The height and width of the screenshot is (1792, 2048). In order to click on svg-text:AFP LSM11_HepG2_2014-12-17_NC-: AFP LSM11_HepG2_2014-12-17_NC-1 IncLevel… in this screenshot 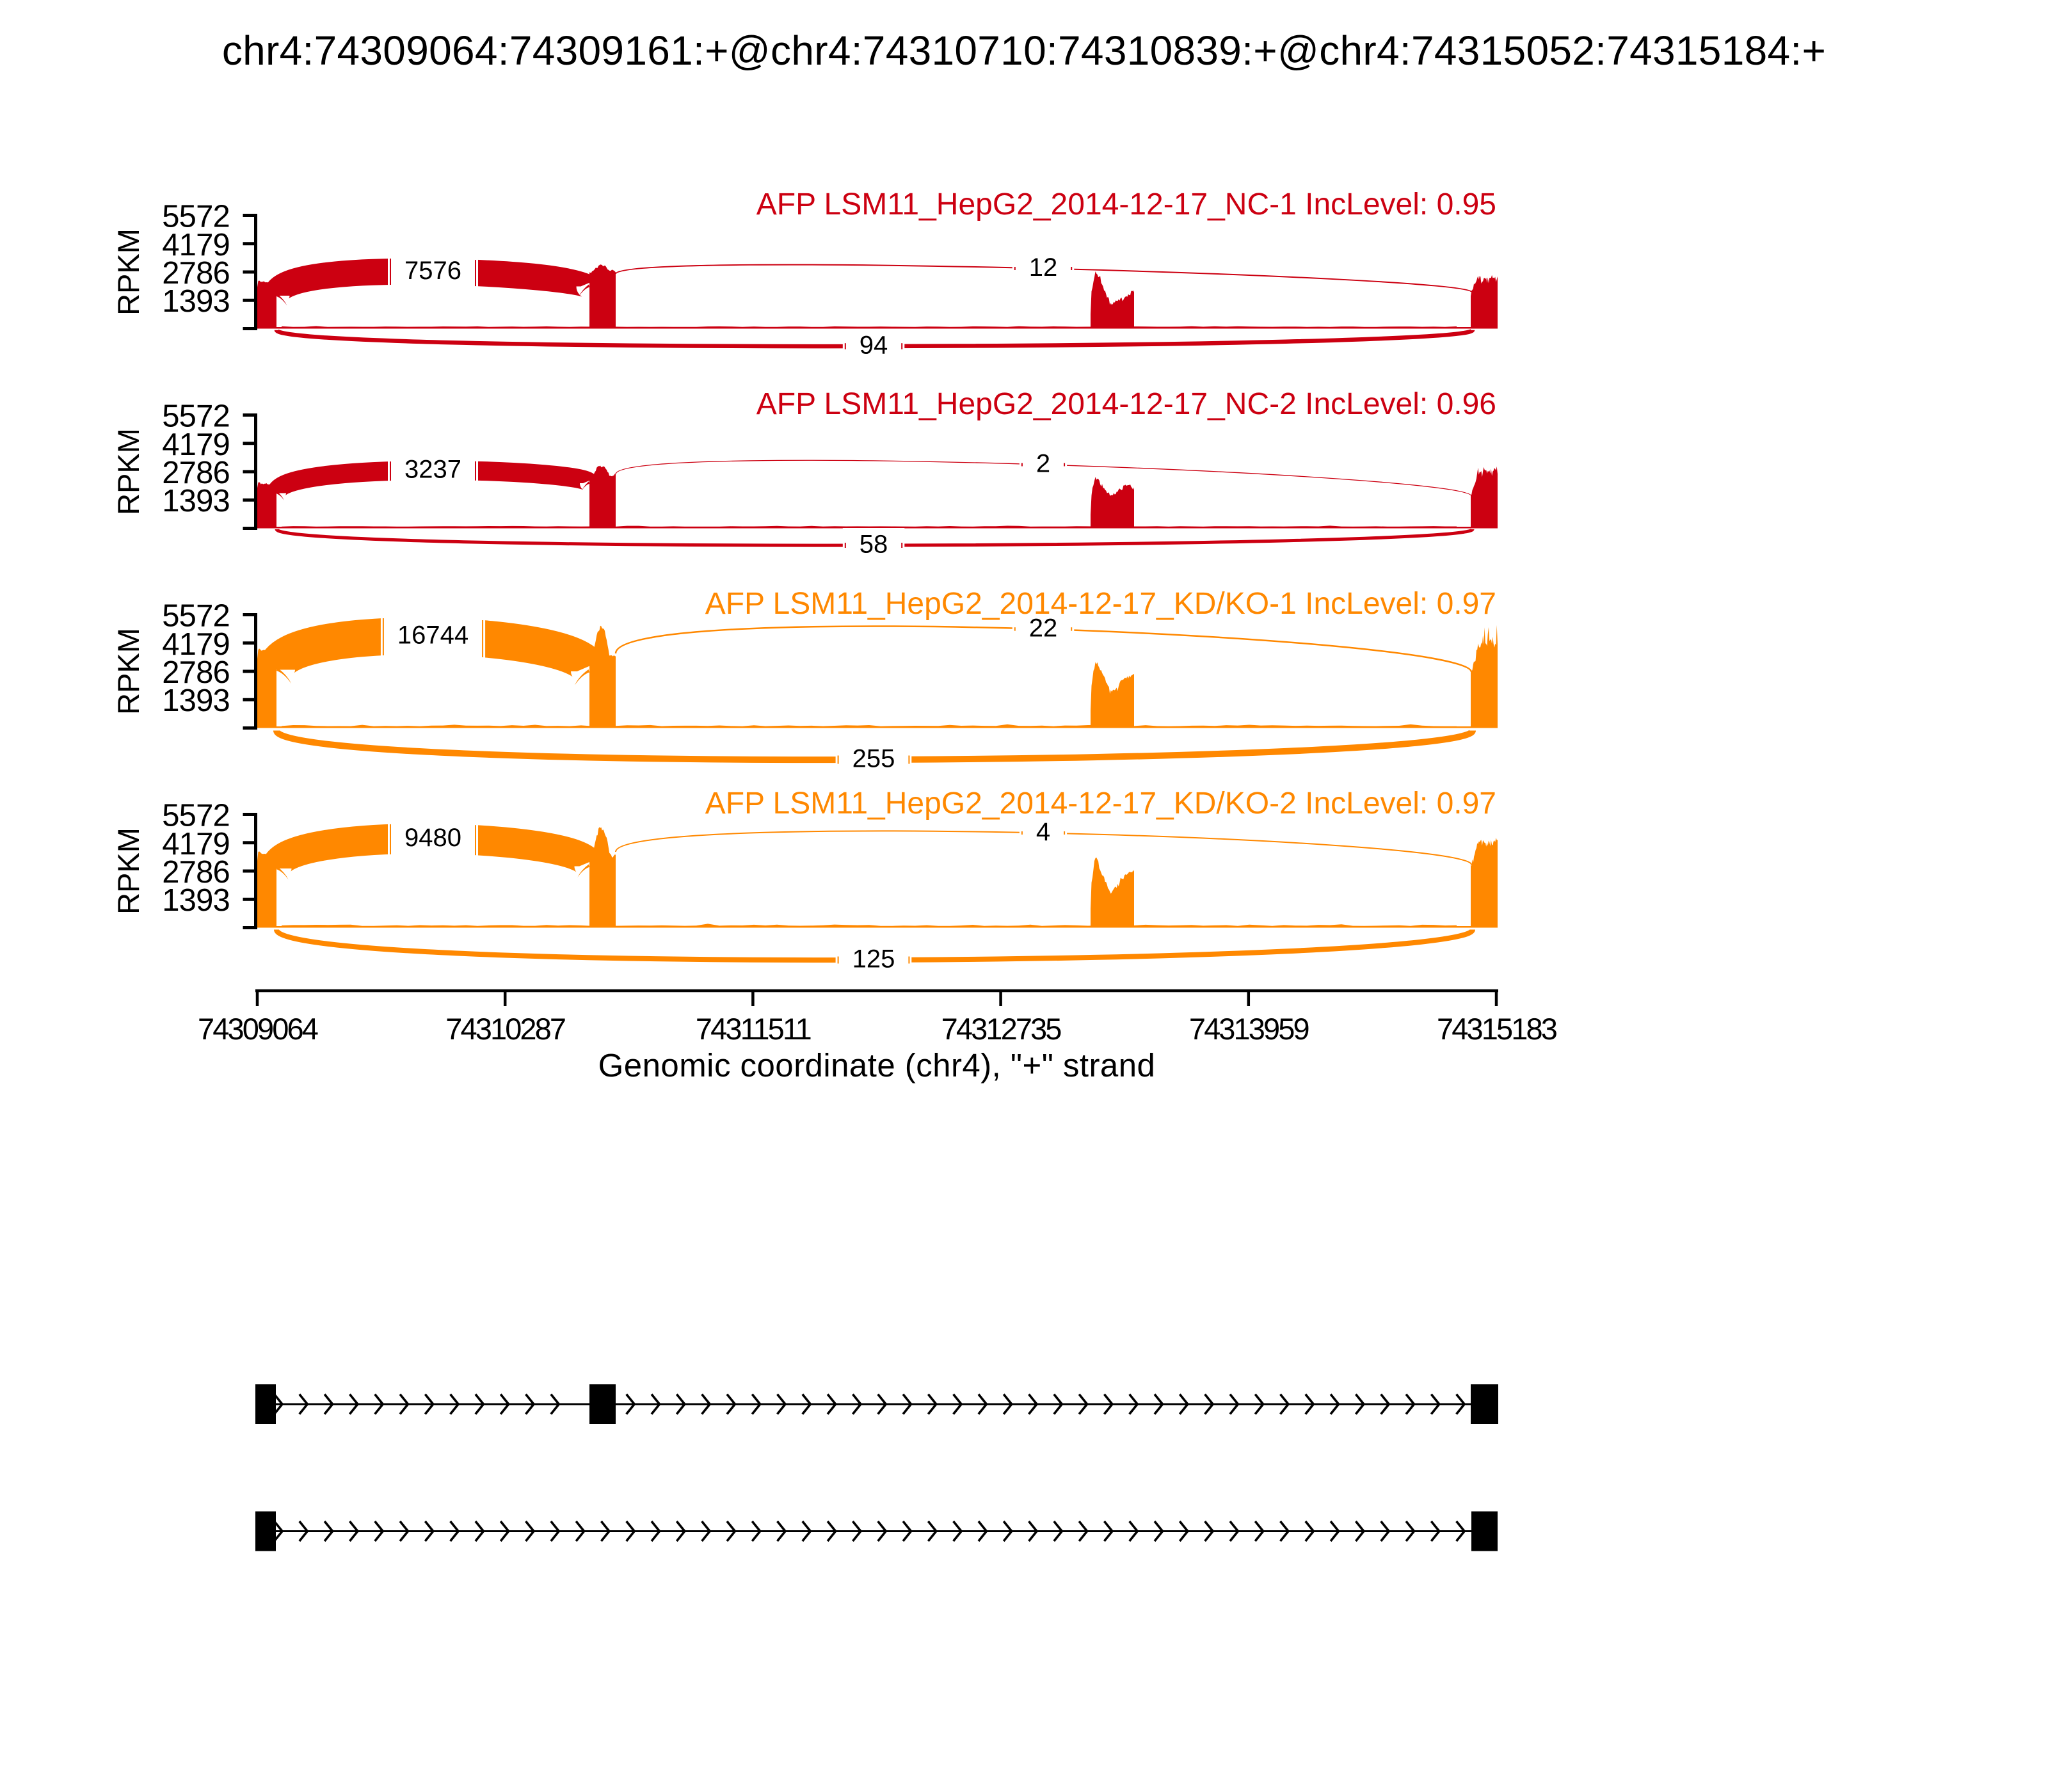, I will do `click(1126, 204)`.